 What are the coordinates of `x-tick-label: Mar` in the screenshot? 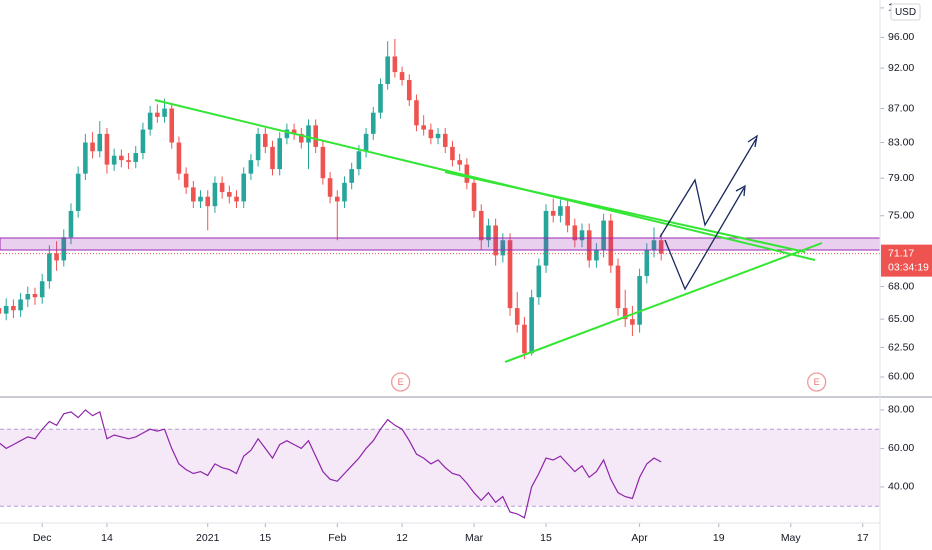 It's located at (474, 538).